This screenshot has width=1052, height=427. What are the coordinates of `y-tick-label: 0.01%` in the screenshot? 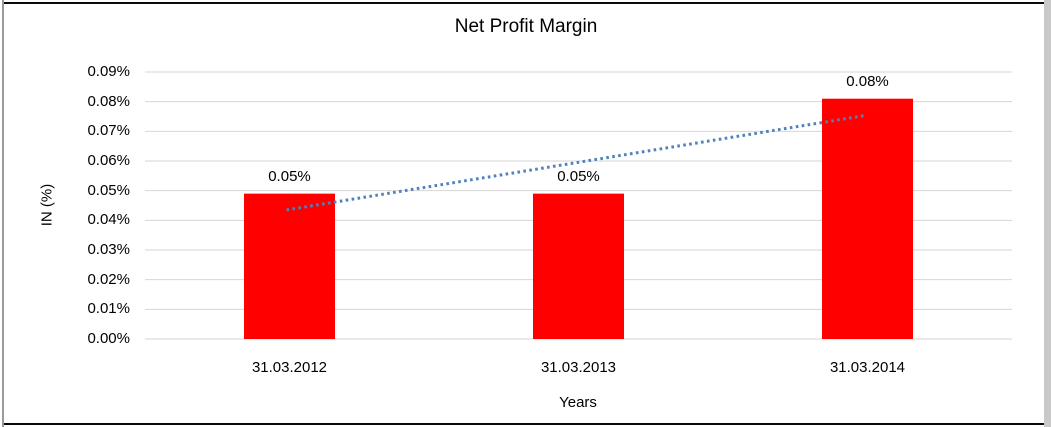 It's located at (108, 309).